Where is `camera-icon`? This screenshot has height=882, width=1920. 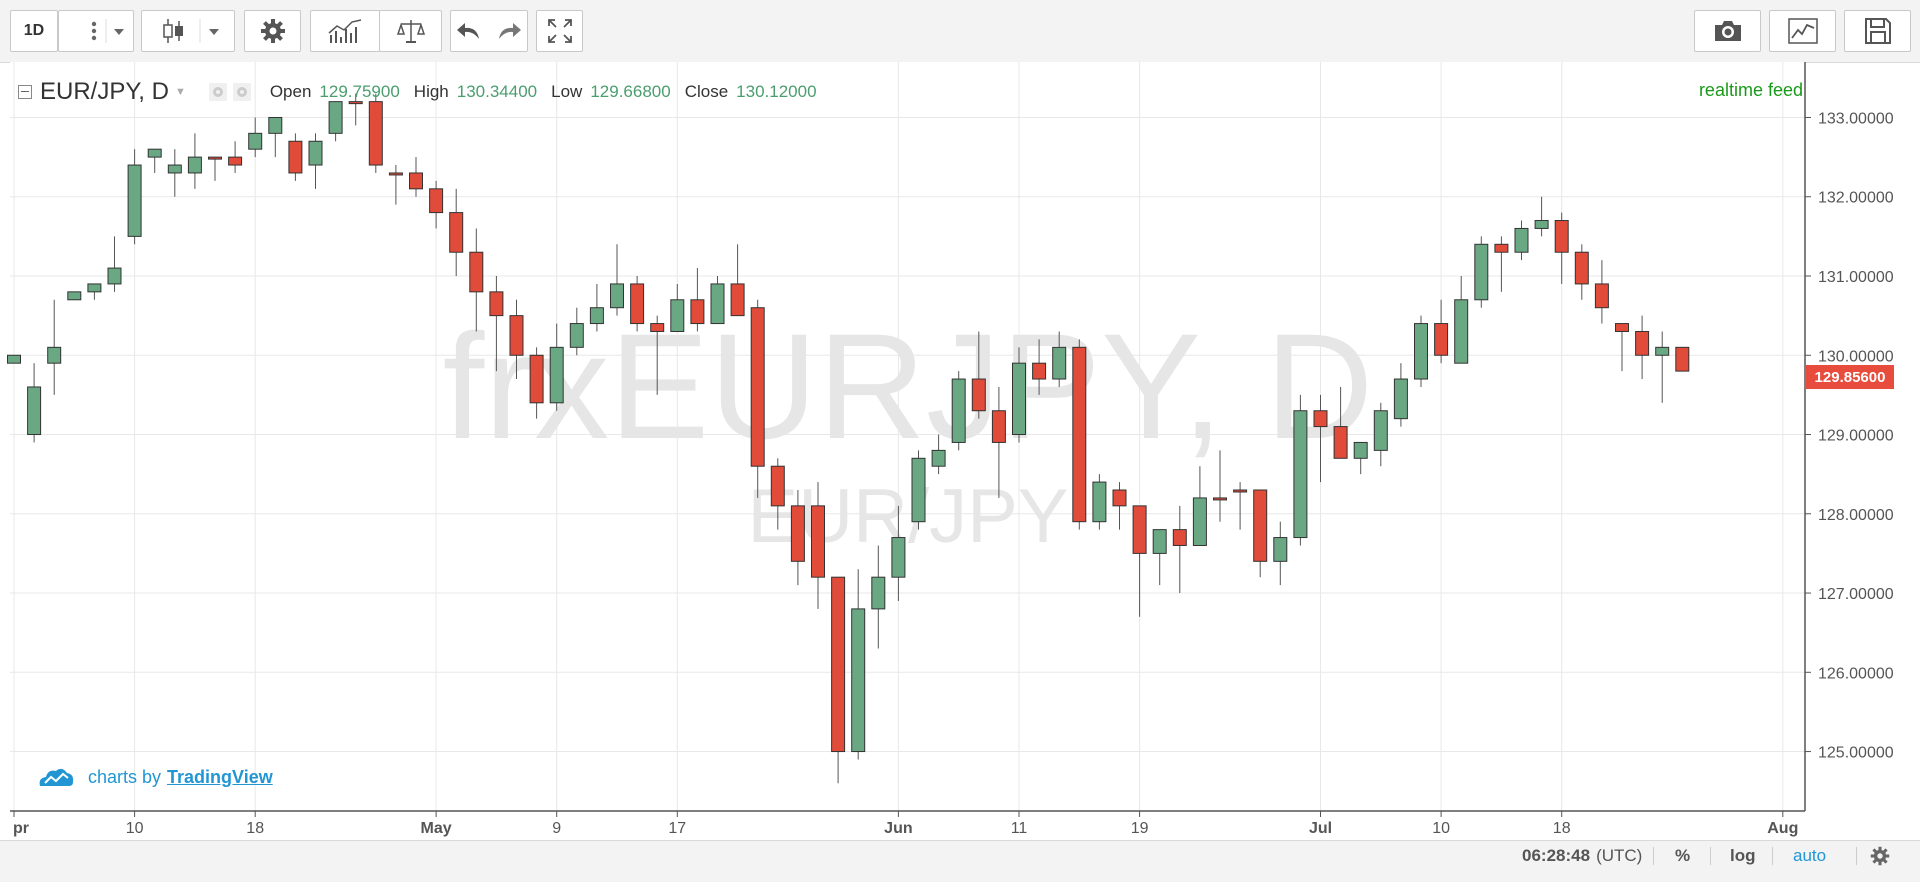
camera-icon is located at coordinates (1727, 31).